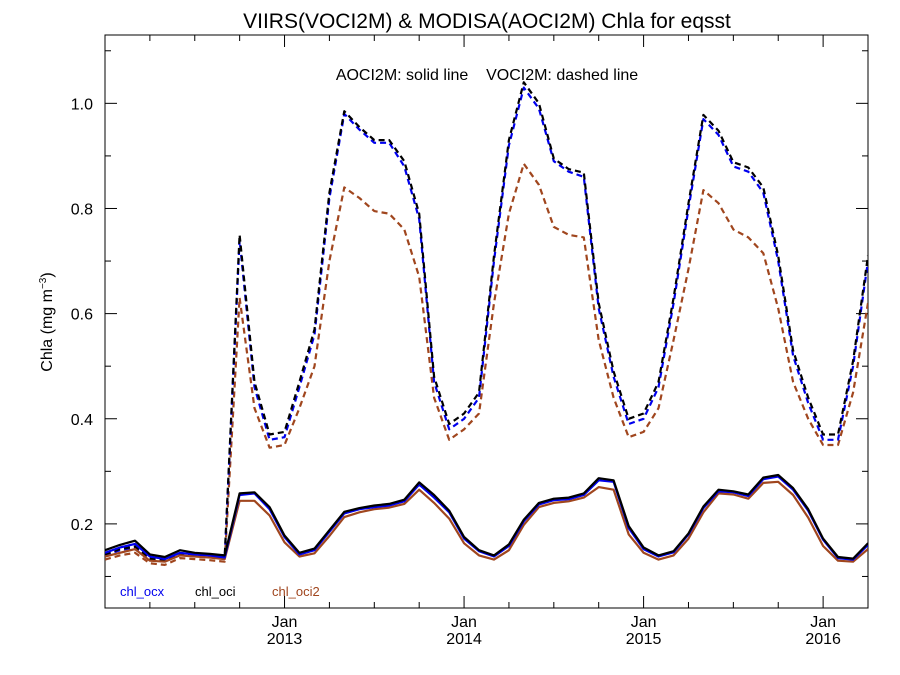  Describe the element at coordinates (487, 75) in the screenshot. I see `chart-annotation: AOCI2M: solid line VOCI2M: dashed line` at that location.